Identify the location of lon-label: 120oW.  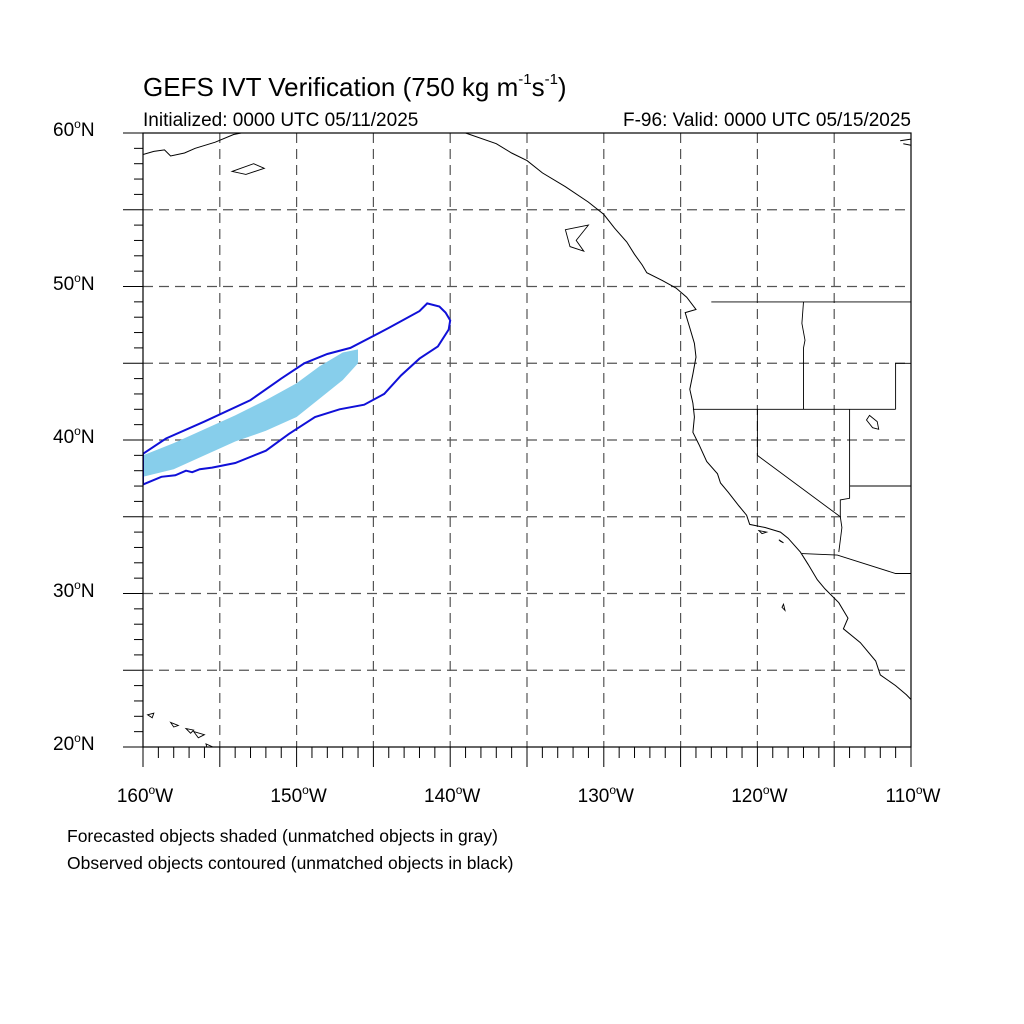
(759, 795).